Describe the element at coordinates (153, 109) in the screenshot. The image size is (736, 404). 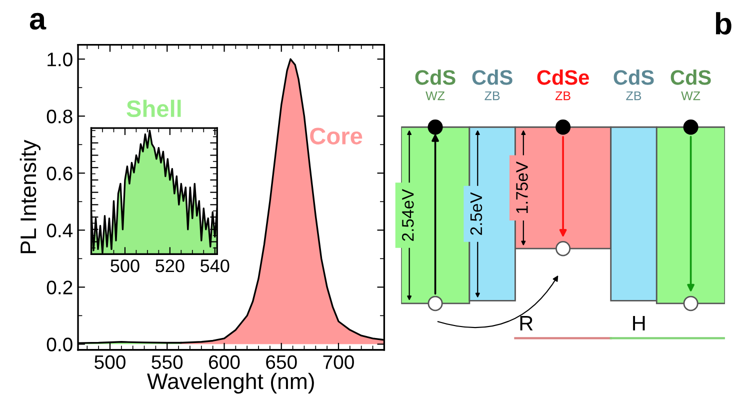
I see `text: Shell` at that location.